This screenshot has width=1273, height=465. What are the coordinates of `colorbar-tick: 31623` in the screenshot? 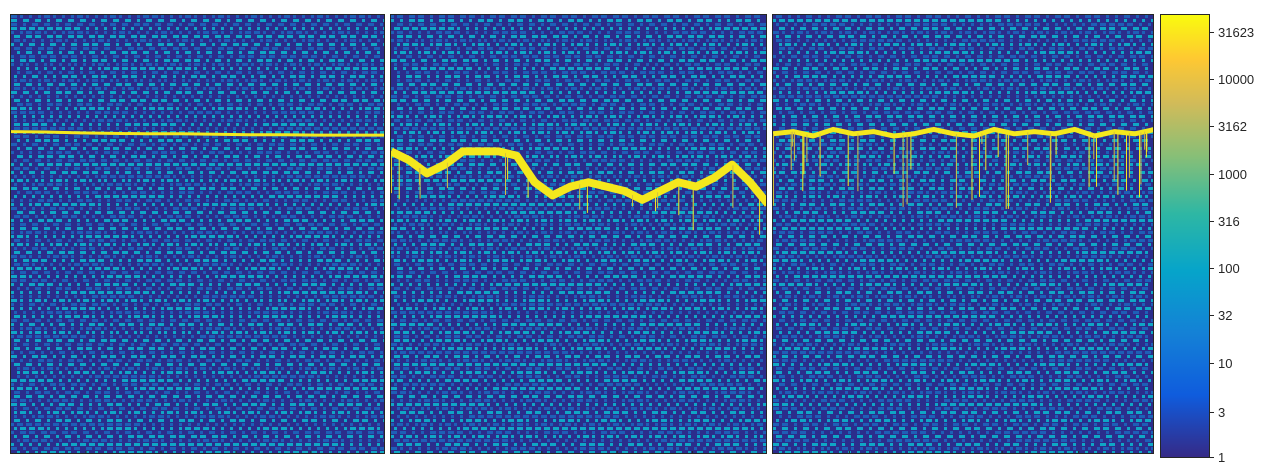 It's located at (1240, 32).